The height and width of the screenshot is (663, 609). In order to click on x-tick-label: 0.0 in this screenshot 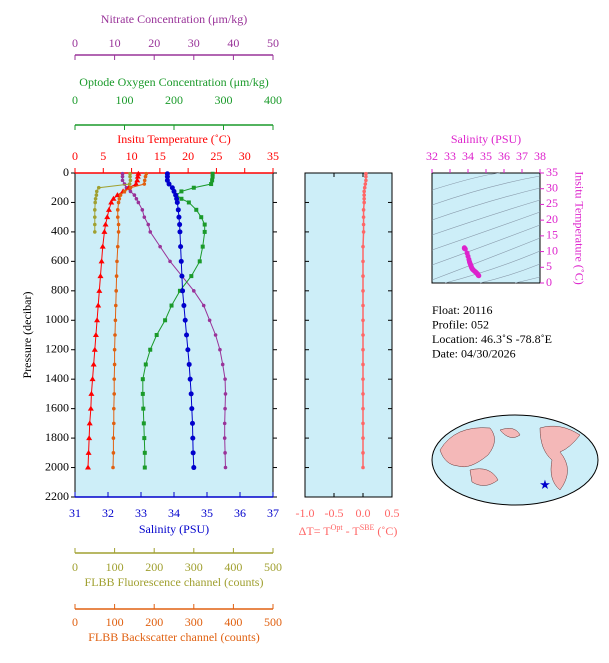, I will do `click(363, 513)`.